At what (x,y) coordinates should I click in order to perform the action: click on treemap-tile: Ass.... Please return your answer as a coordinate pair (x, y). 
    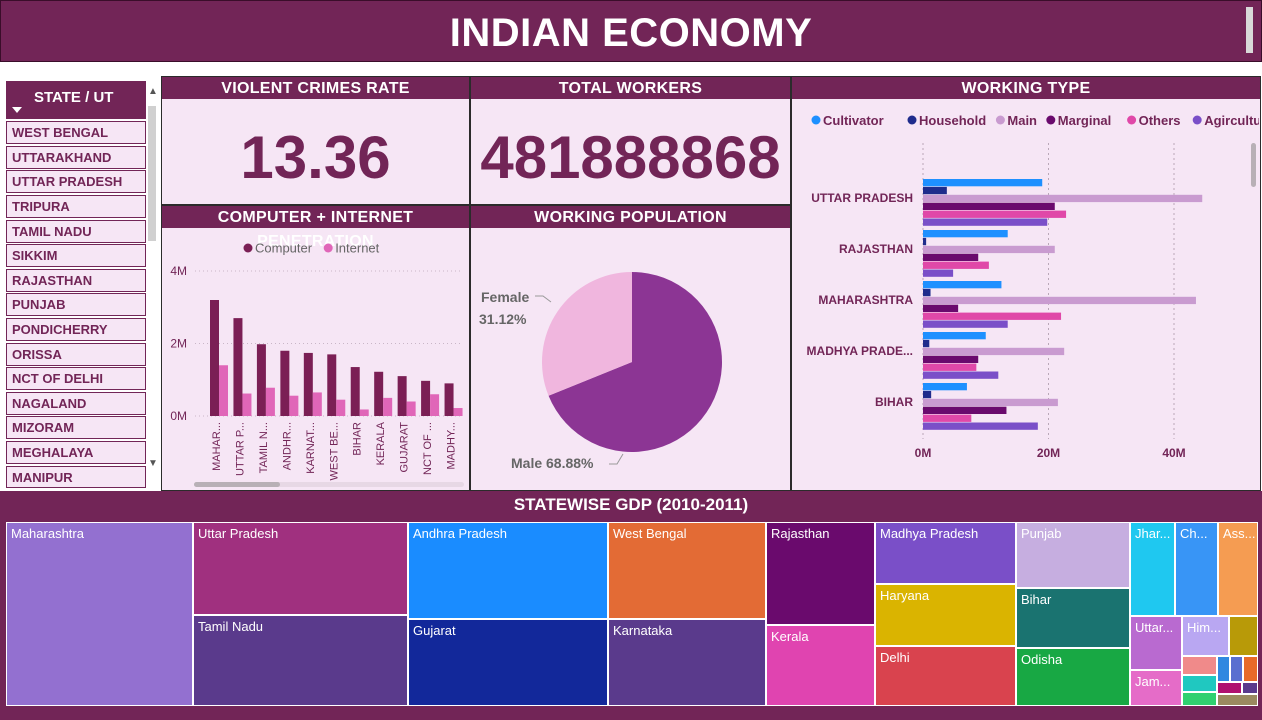
    Looking at the image, I should click on (1238, 569).